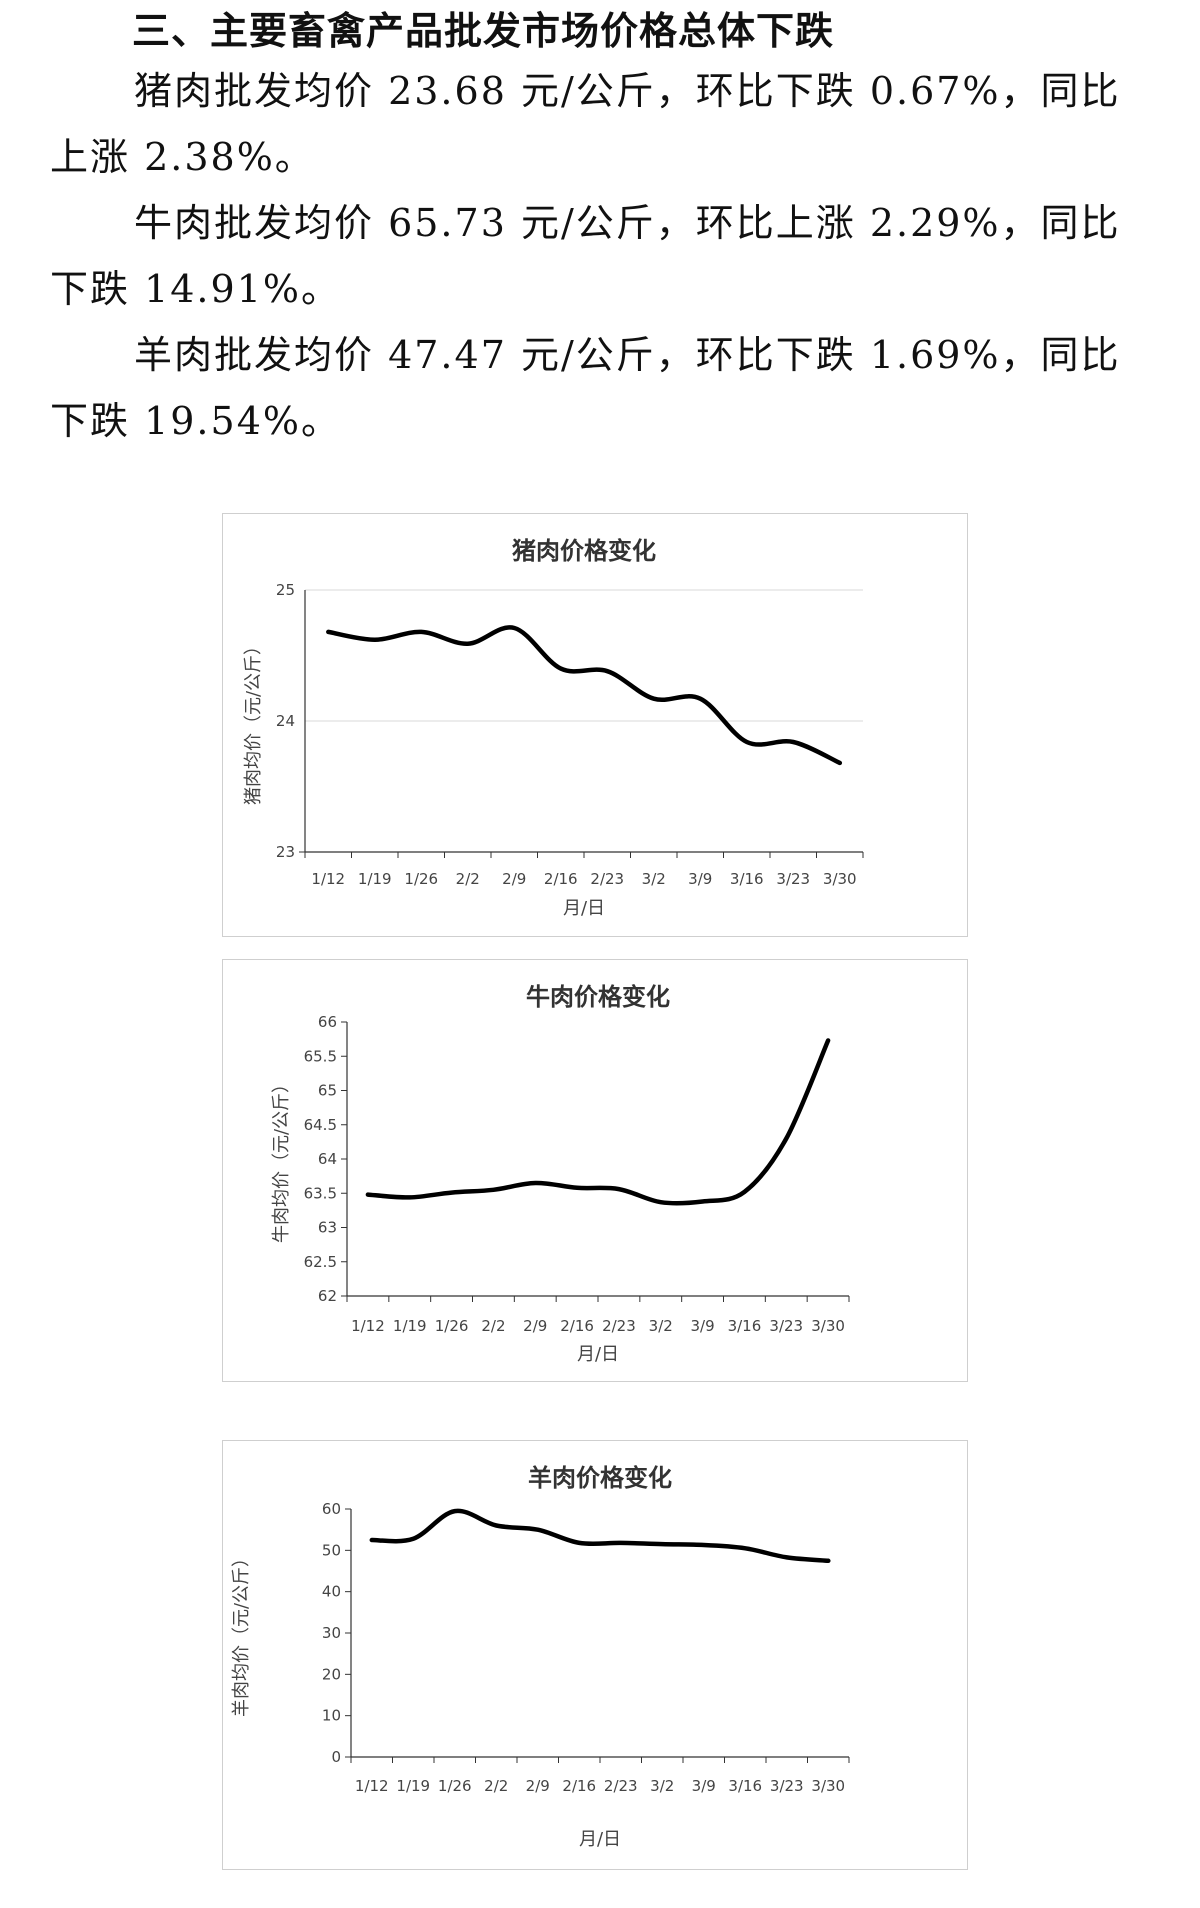 This screenshot has height=1908, width=1200. I want to click on y-tick-label: 30, so click(331, 1633).